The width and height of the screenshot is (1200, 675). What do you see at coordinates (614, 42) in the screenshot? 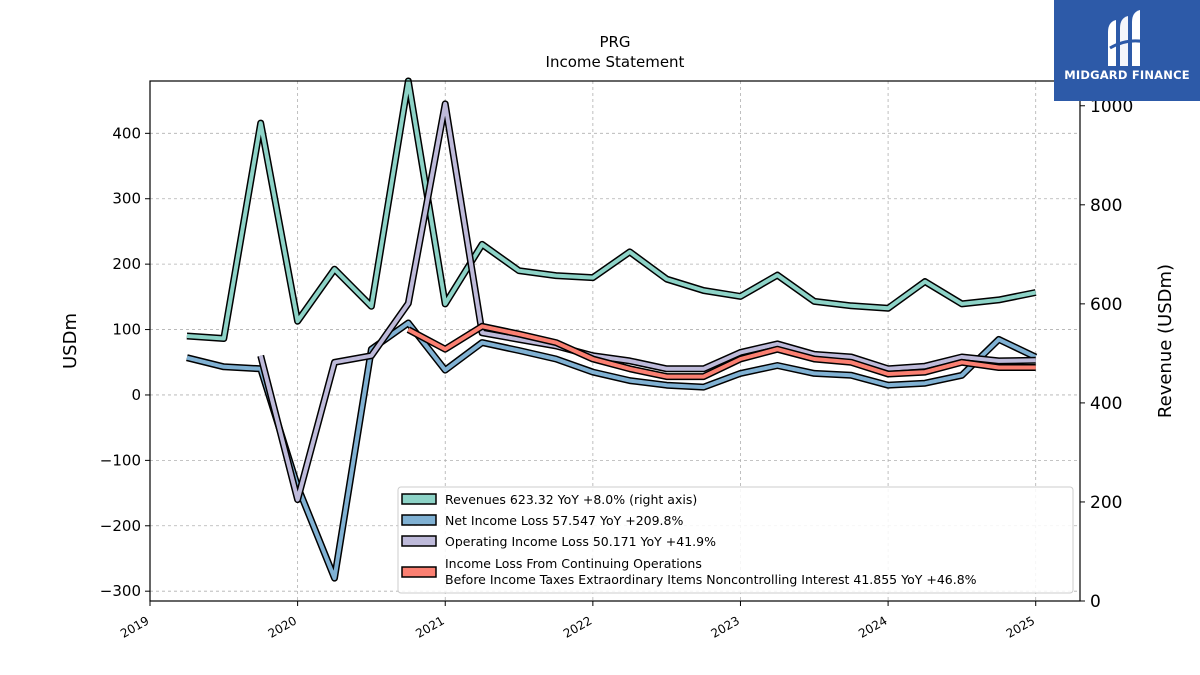
I see `chart-title: PRG` at bounding box center [614, 42].